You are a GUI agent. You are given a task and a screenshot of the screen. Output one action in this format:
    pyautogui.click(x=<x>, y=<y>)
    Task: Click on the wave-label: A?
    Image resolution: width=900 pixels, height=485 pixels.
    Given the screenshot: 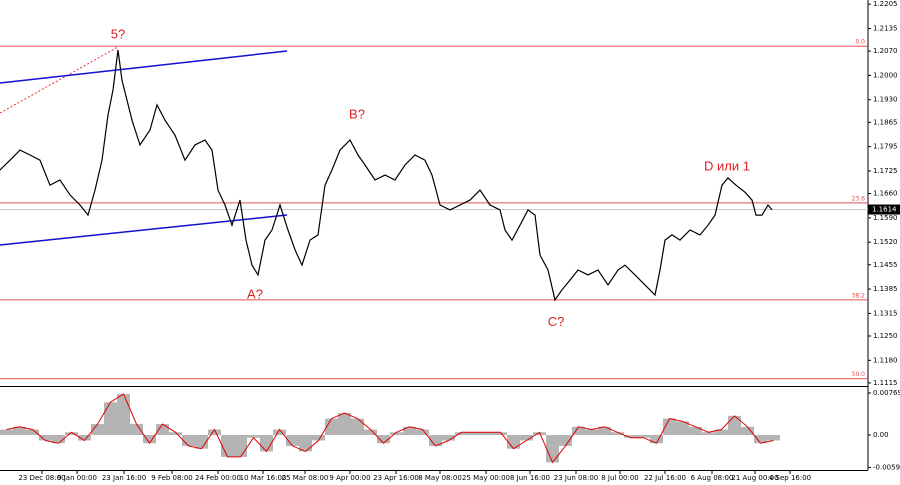 What is the action you would take?
    pyautogui.click(x=255, y=293)
    